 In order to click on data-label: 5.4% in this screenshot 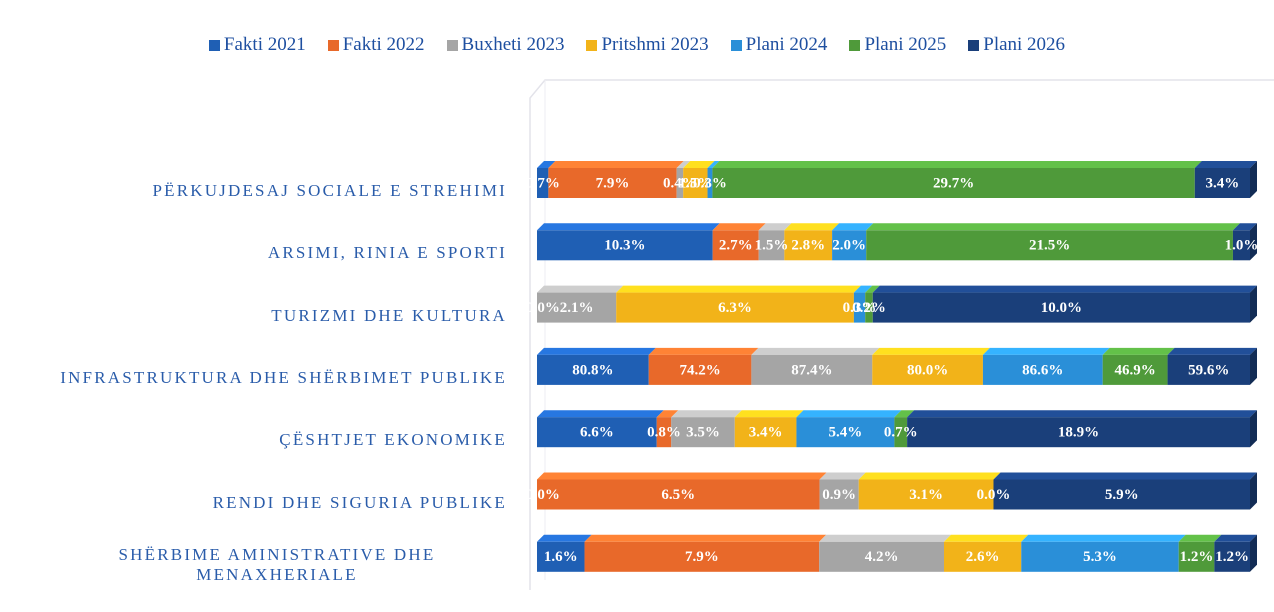, I will do `click(846, 433)`.